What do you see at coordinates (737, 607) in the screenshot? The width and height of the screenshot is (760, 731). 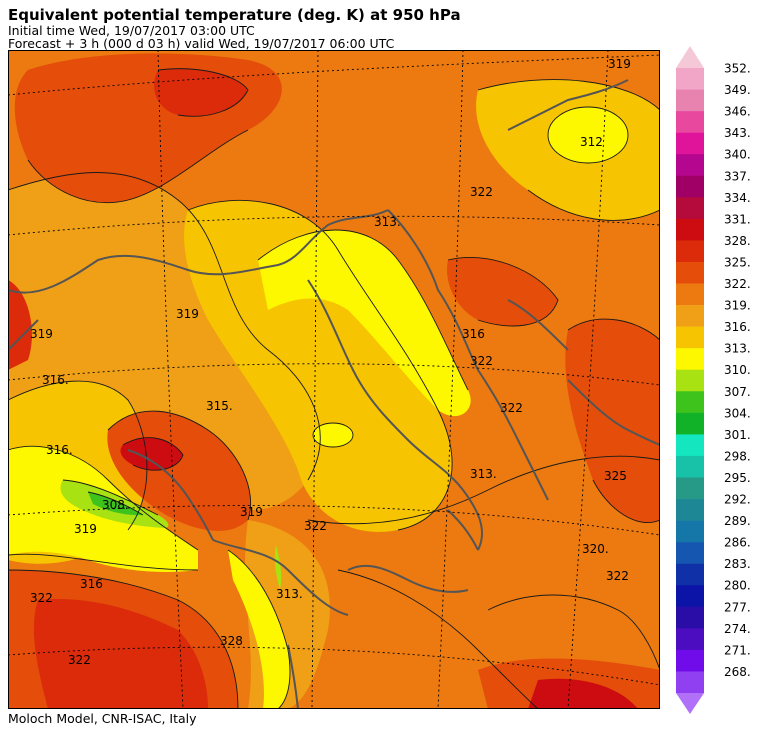 I see `colorbar-level-label: 277.` at bounding box center [737, 607].